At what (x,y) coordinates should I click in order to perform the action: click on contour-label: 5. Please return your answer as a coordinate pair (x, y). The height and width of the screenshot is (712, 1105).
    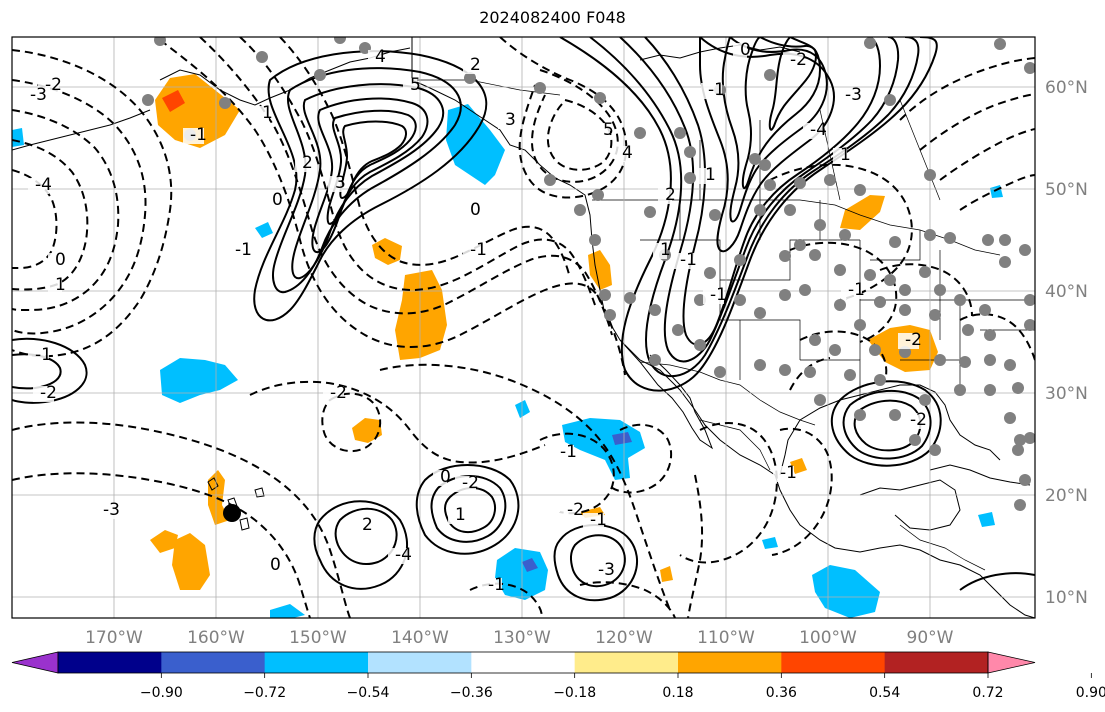
    Looking at the image, I should click on (608, 130).